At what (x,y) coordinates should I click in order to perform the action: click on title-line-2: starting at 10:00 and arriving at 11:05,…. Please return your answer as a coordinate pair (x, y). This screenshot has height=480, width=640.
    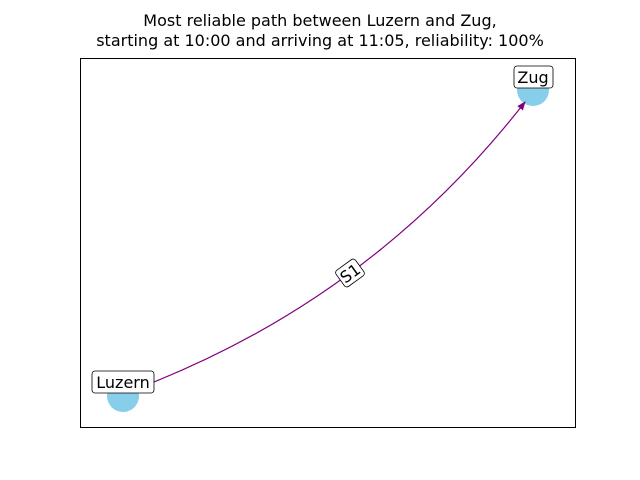
    Looking at the image, I should click on (320, 40).